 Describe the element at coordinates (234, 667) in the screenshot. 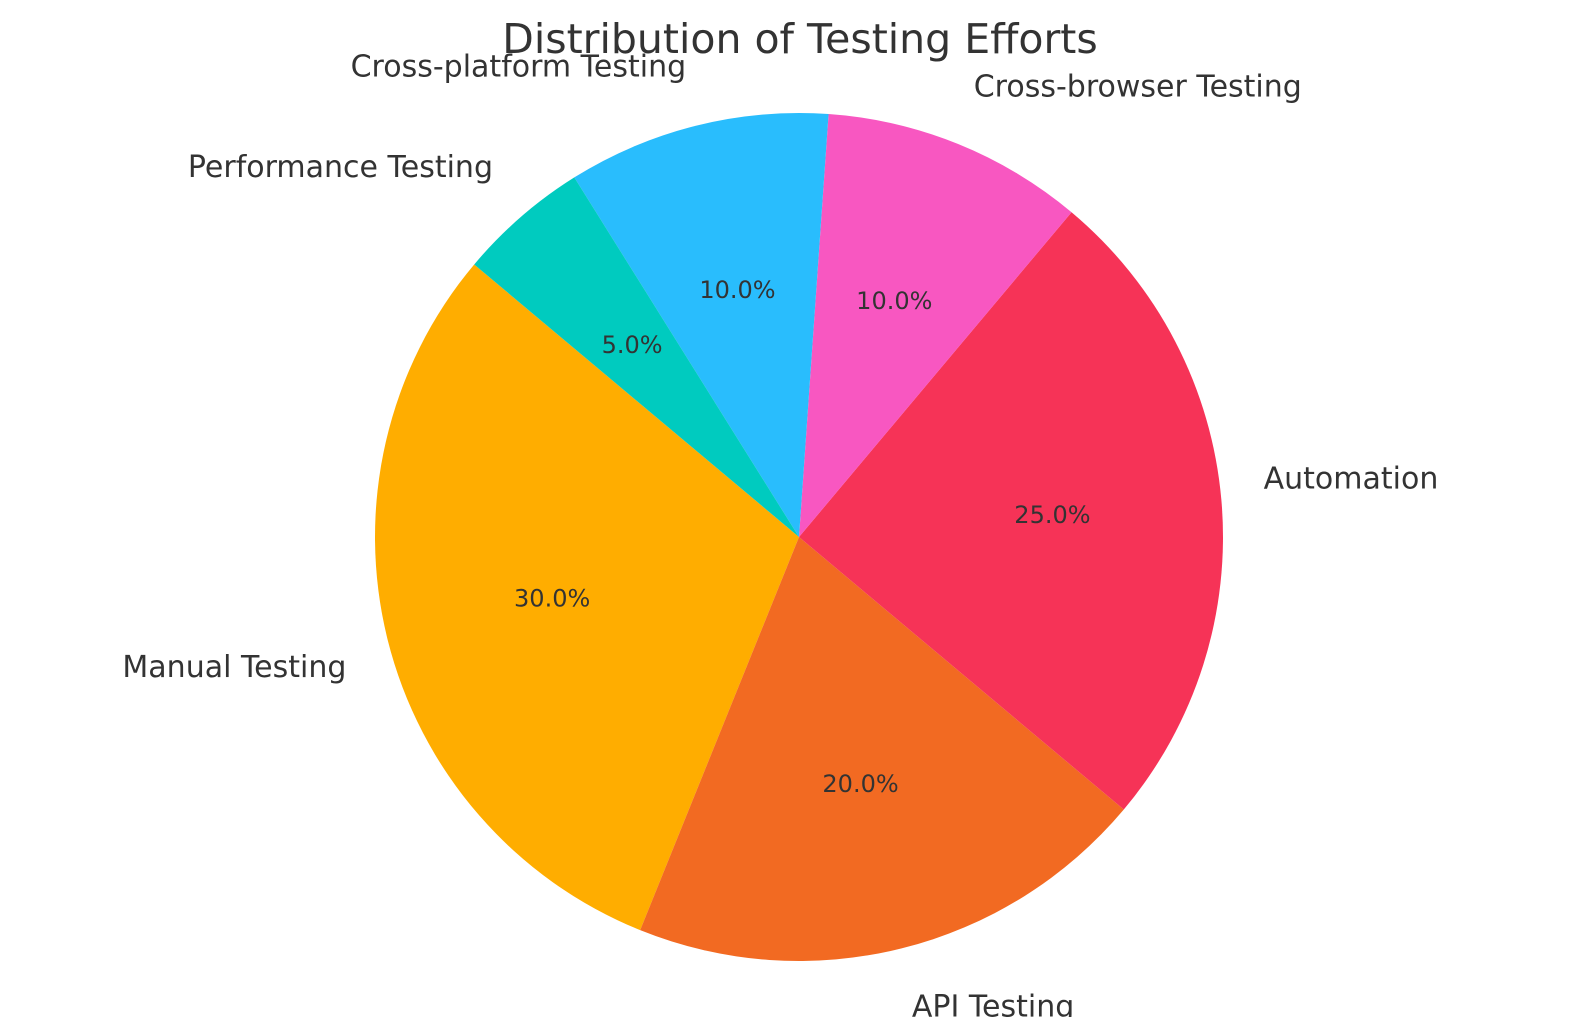

I see `slice-label-manual-testing: Manual Testing` at that location.